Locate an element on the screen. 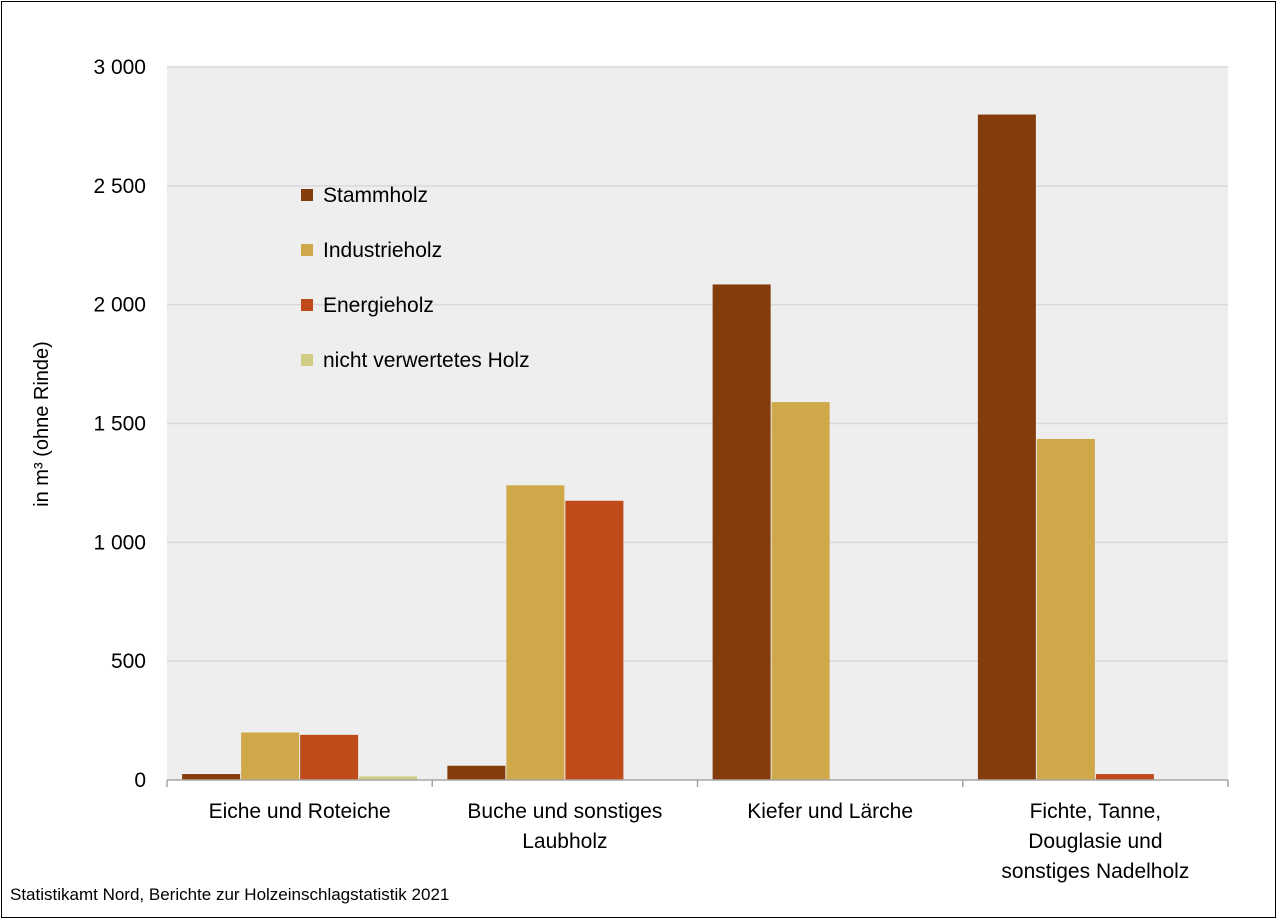  legend-label: Energieholz is located at coordinates (378, 305).